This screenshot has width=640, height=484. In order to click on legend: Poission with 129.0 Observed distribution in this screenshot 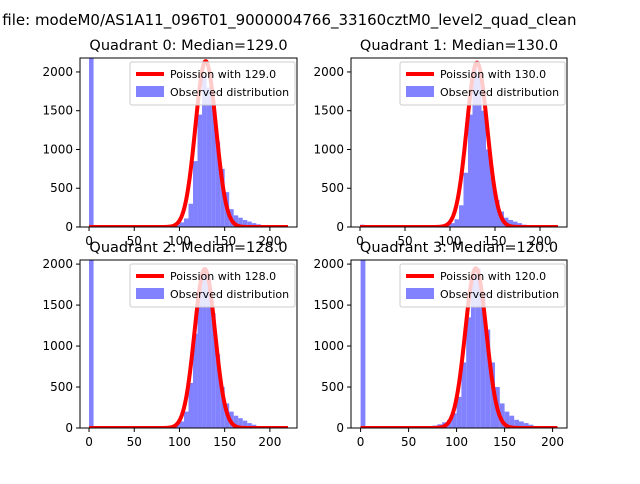, I will do `click(212, 83)`.